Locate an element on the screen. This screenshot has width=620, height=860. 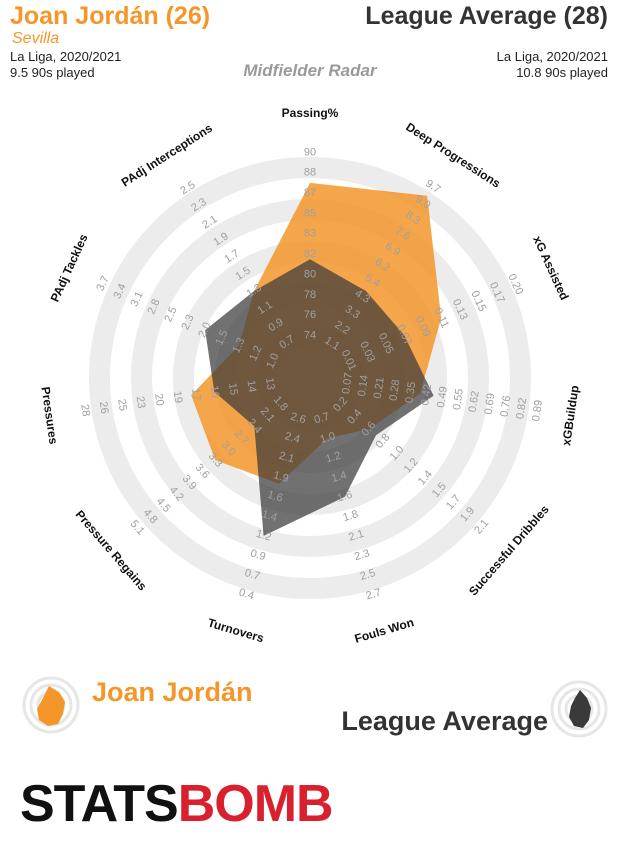
radar-axis-label: Passing% is located at coordinates (310, 113).